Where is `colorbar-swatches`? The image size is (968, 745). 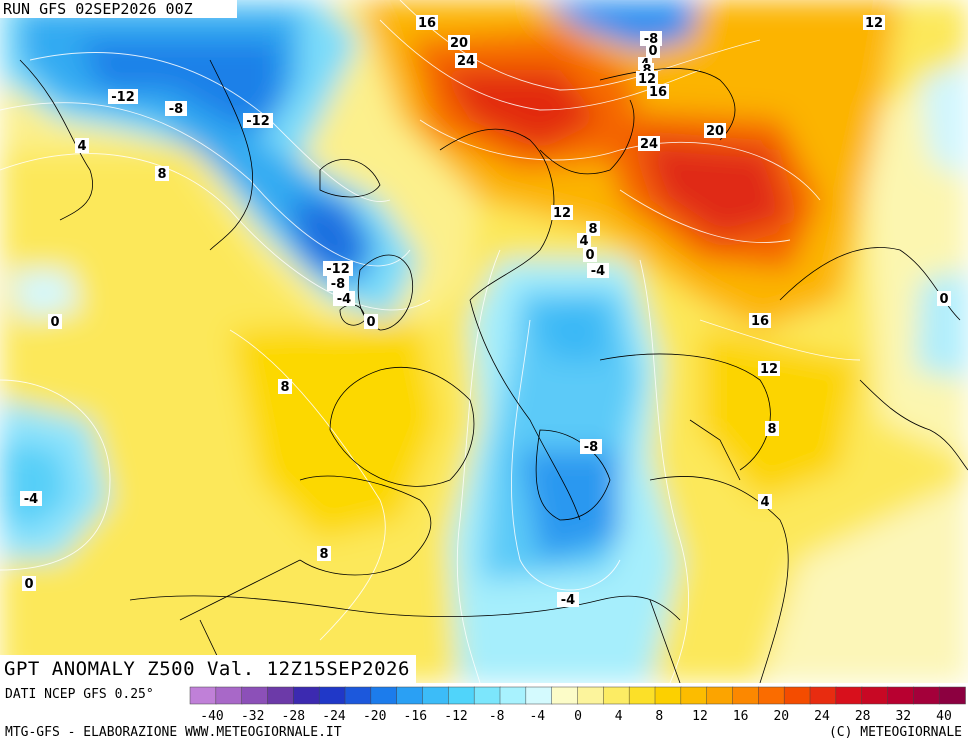 colorbar-swatches is located at coordinates (577, 695).